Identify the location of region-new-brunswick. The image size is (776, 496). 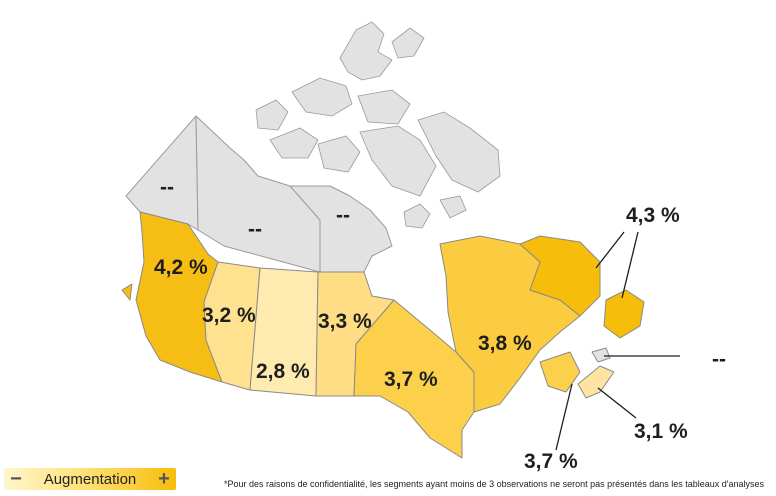
(560, 372).